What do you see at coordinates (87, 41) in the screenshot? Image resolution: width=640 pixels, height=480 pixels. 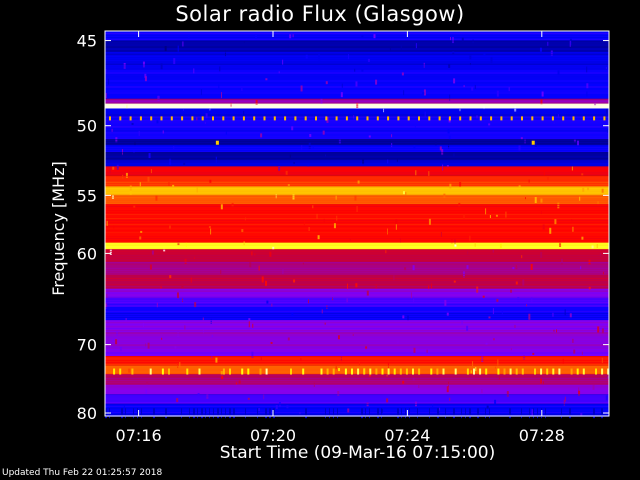 I see `y-tick-label: 45` at bounding box center [87, 41].